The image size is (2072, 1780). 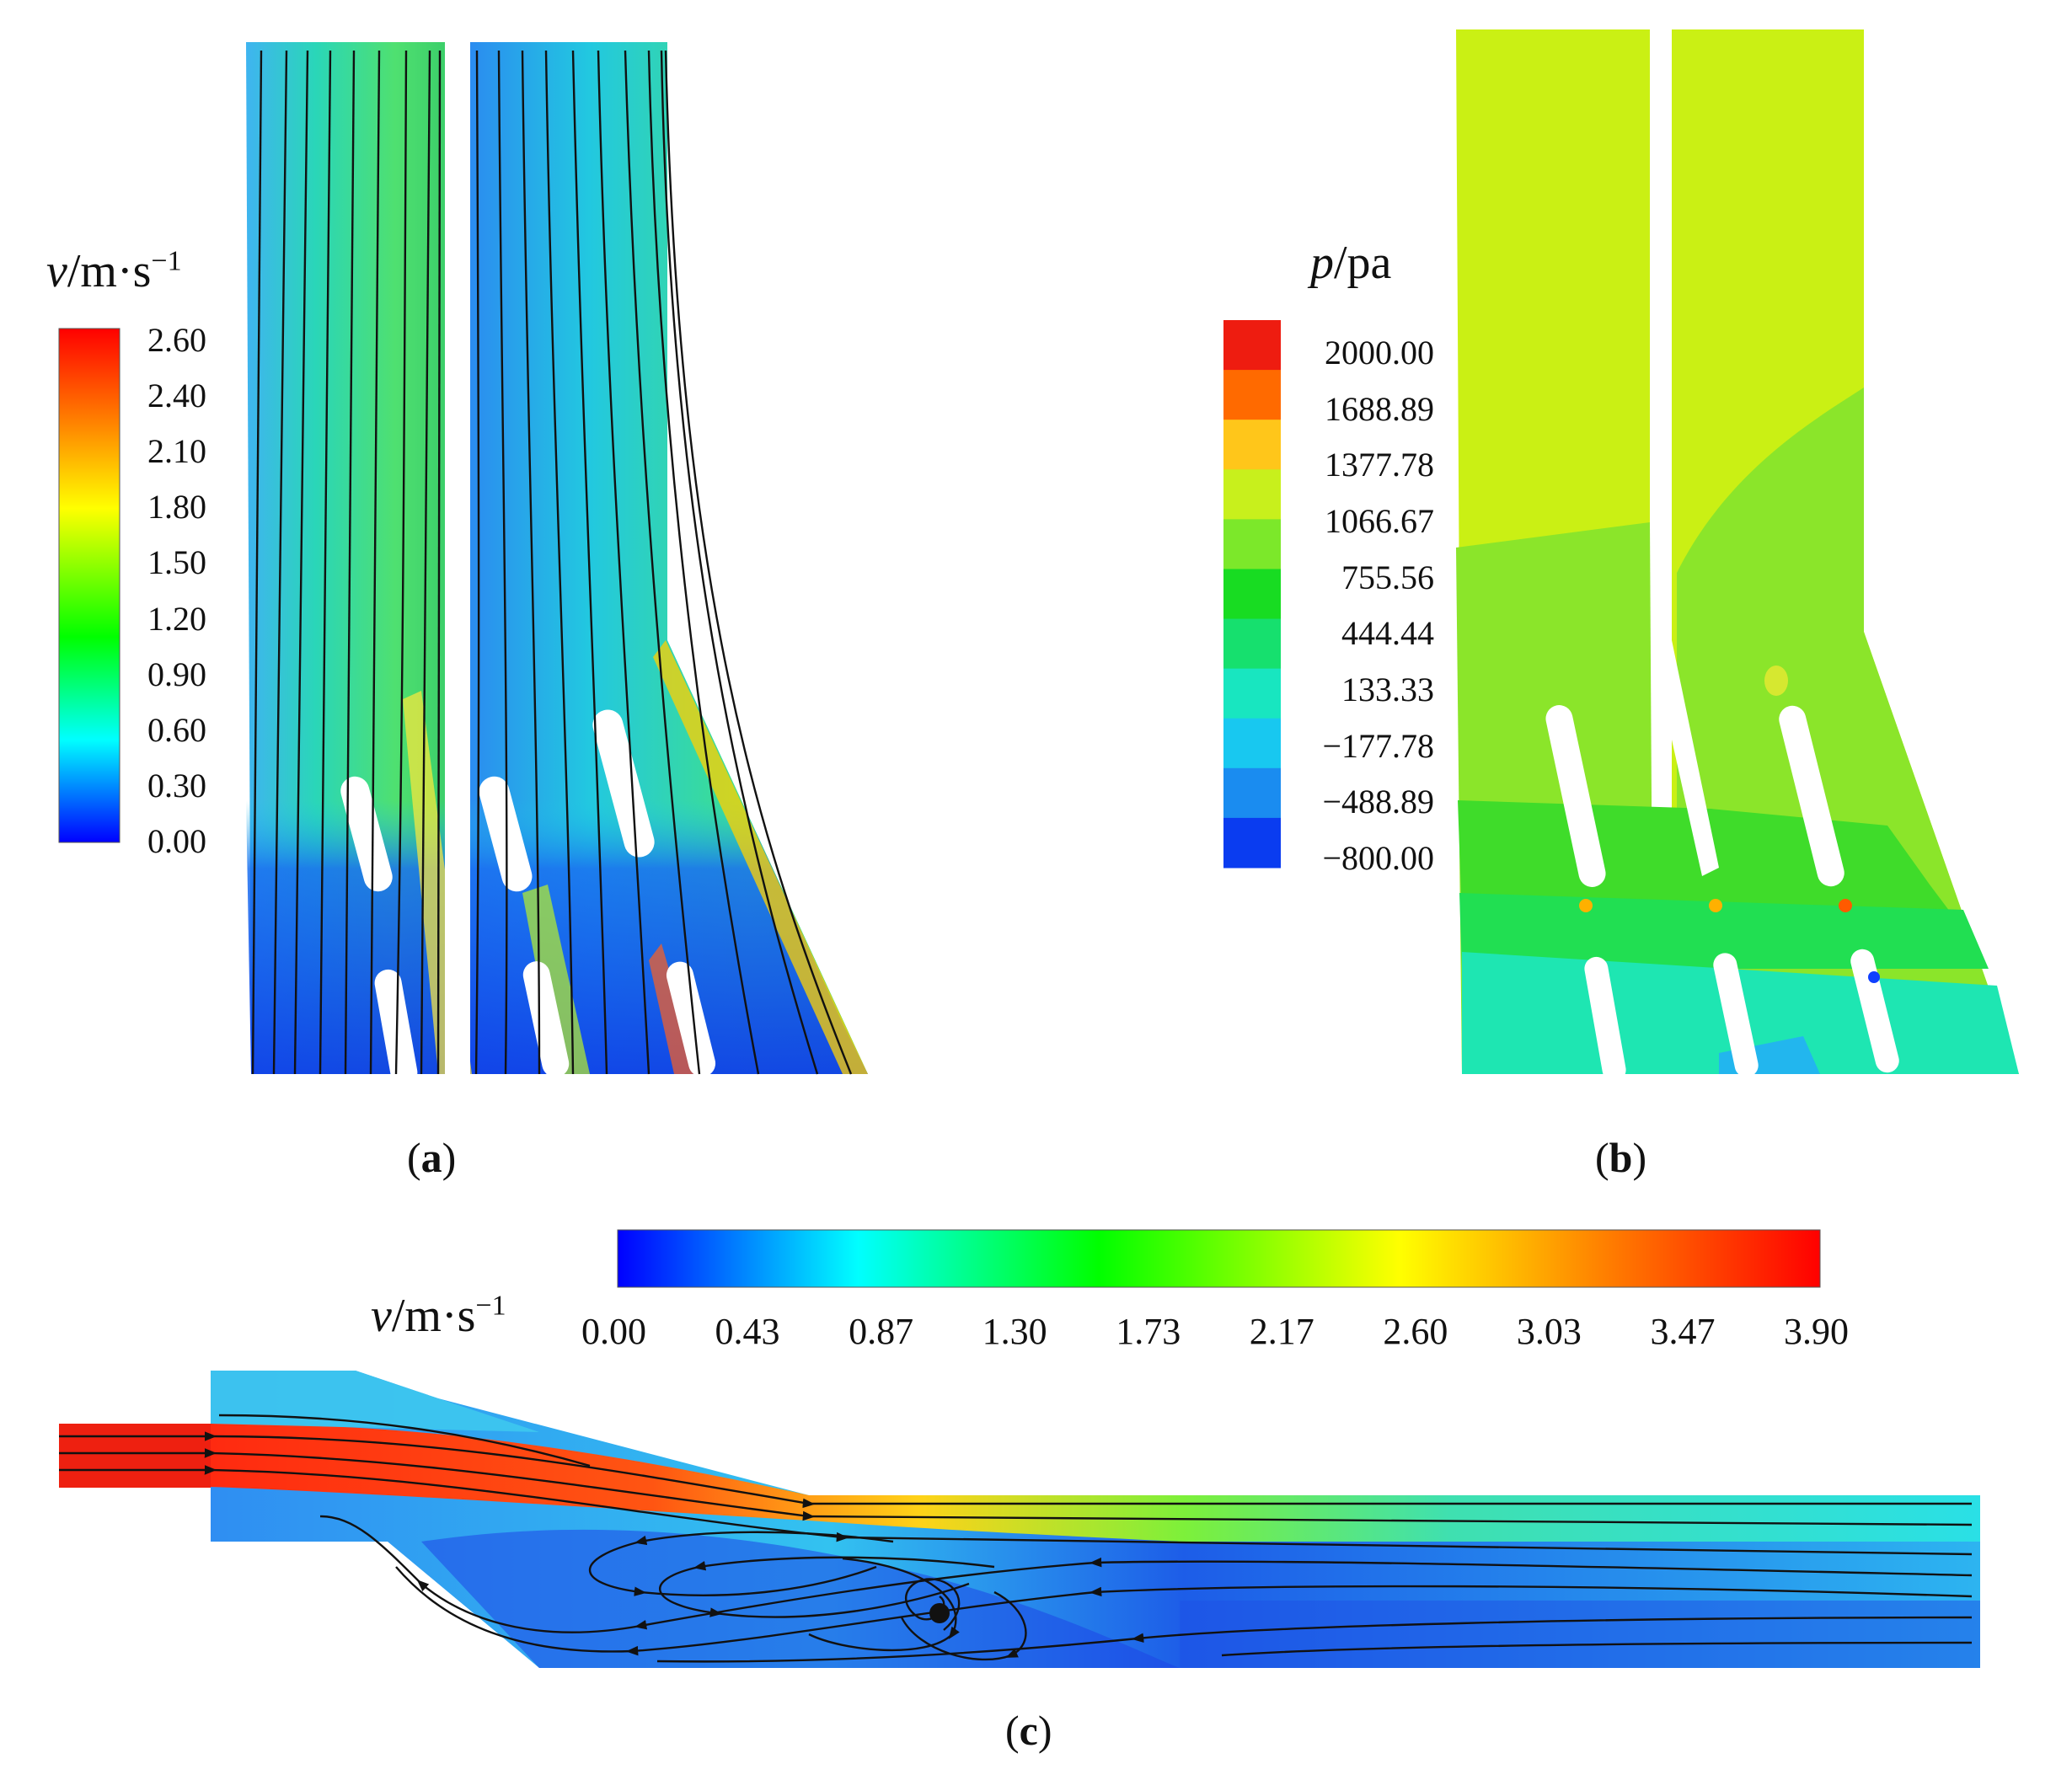 What do you see at coordinates (176, 674) in the screenshot?
I see `colorbar-tick-label: 0.90` at bounding box center [176, 674].